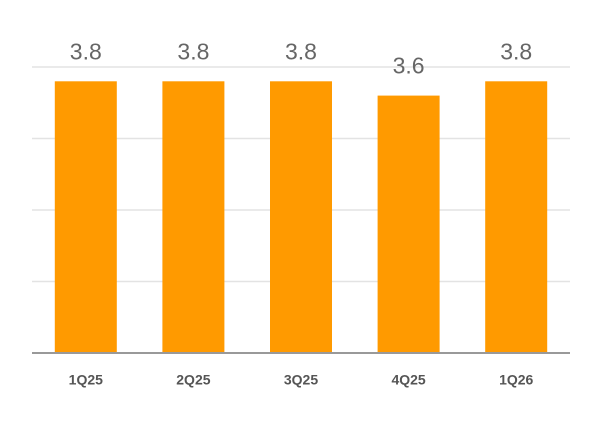  What do you see at coordinates (193, 380) in the screenshot?
I see `x-tick-label: 2Q25` at bounding box center [193, 380].